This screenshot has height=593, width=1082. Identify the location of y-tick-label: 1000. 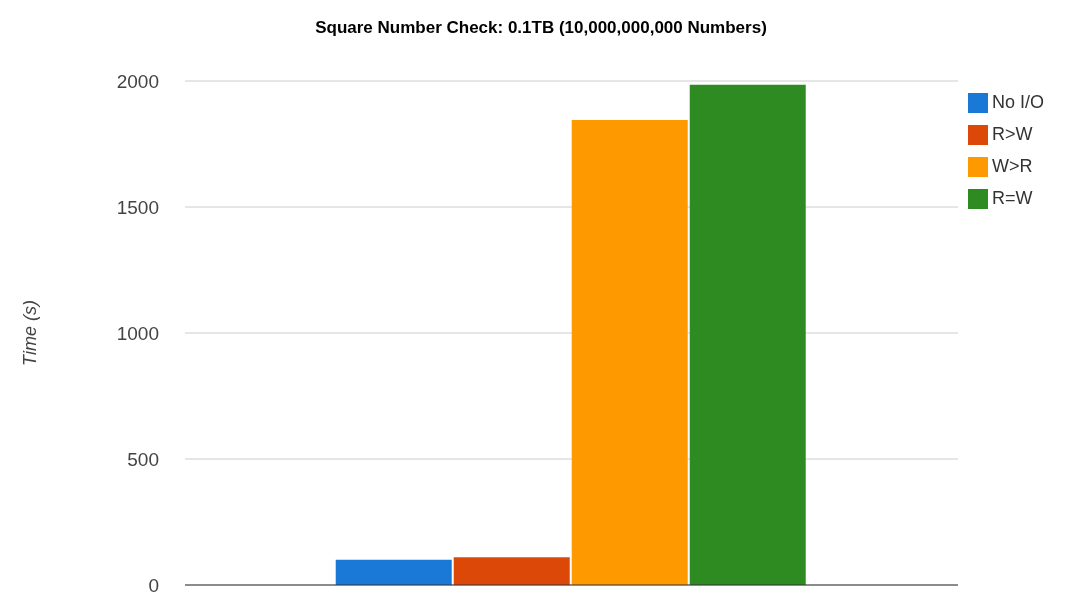
(137, 333).